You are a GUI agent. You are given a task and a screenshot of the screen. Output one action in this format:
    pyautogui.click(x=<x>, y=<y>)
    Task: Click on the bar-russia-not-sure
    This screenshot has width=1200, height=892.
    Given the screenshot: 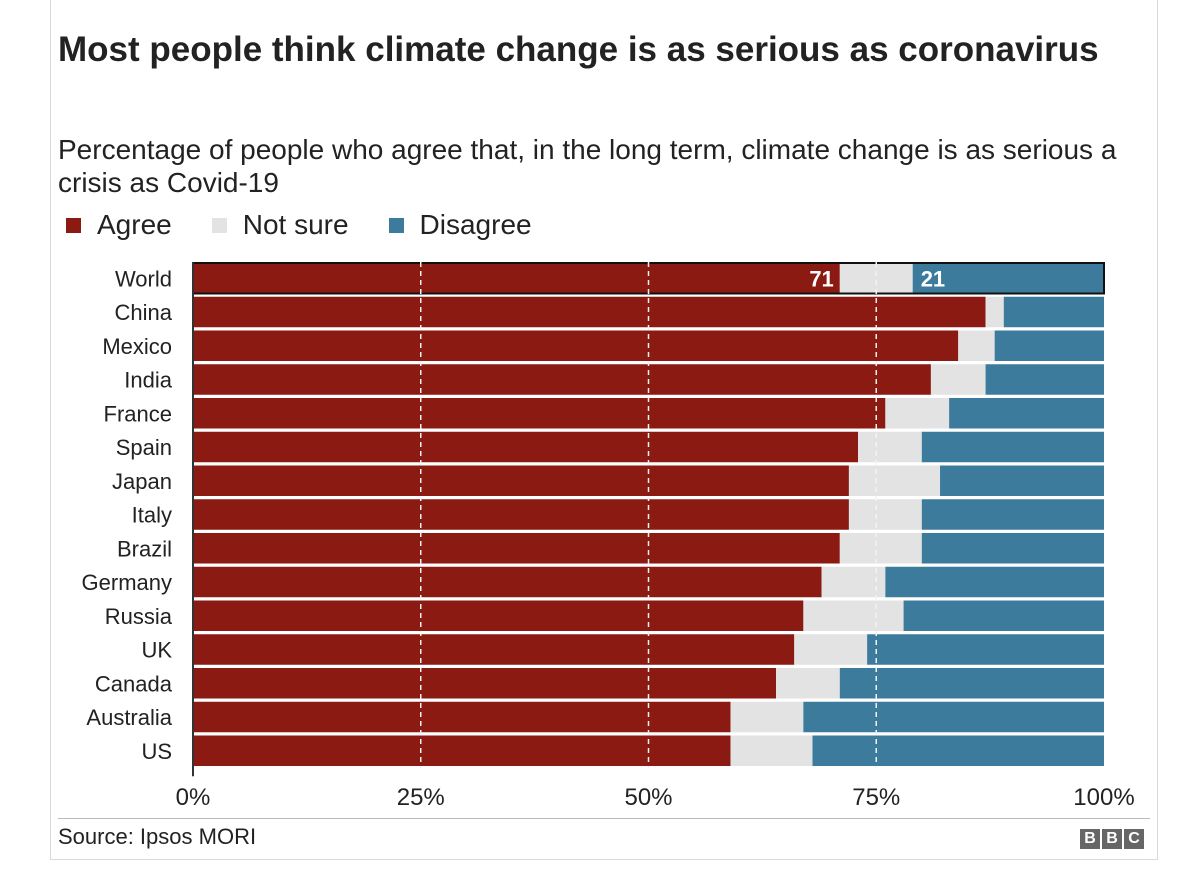 What is the action you would take?
    pyautogui.click(x=853, y=615)
    